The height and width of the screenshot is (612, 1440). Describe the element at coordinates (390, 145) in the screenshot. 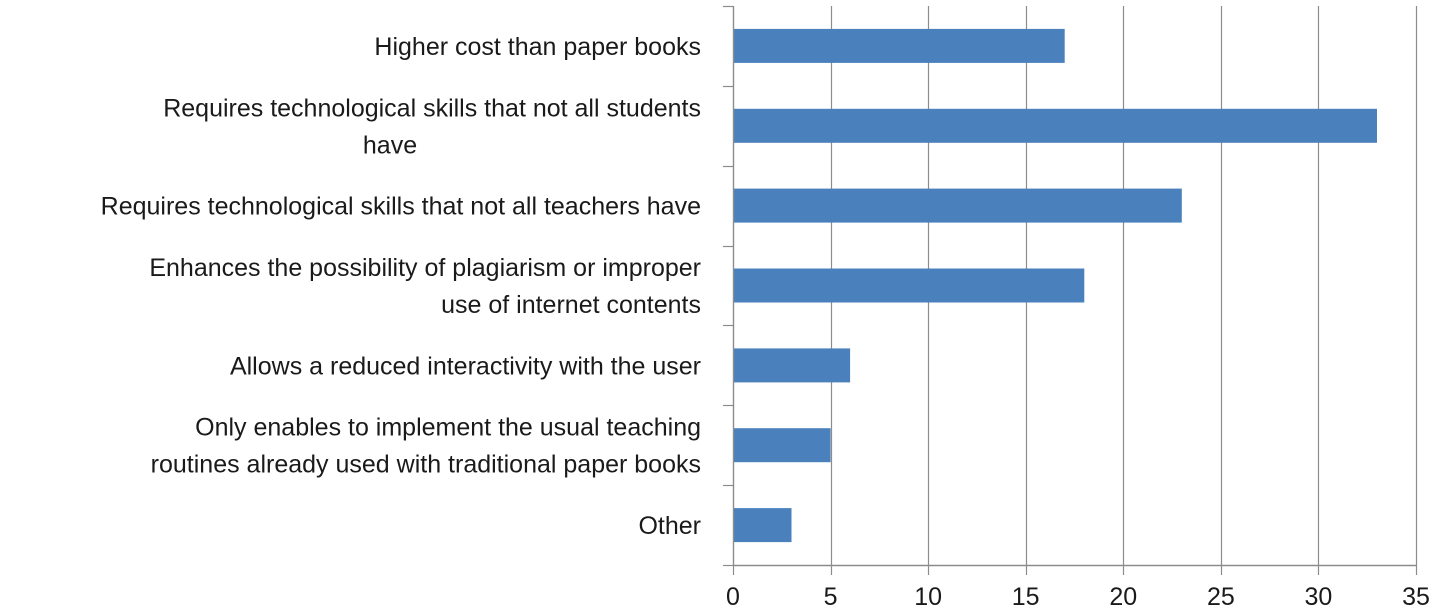

I see `category-label-2-line-2: have` at that location.